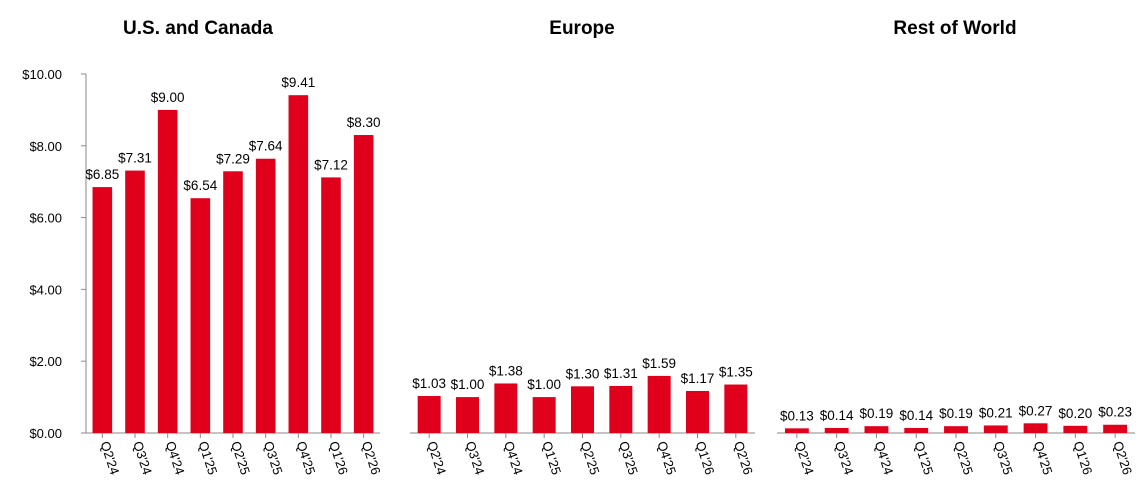 The width and height of the screenshot is (1143, 495). I want to click on data-label: $1.17, so click(698, 378).